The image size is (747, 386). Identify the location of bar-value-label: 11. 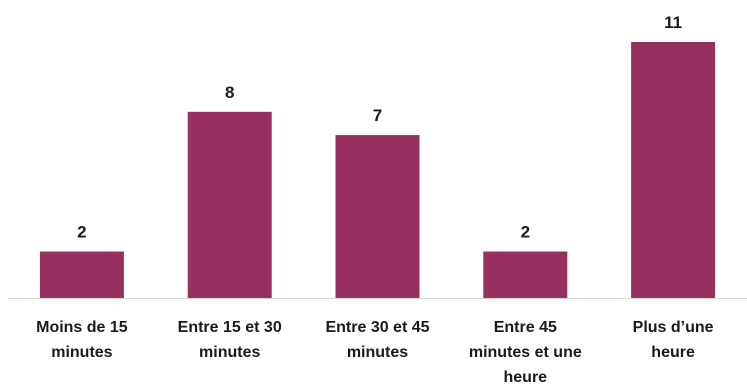
(673, 22).